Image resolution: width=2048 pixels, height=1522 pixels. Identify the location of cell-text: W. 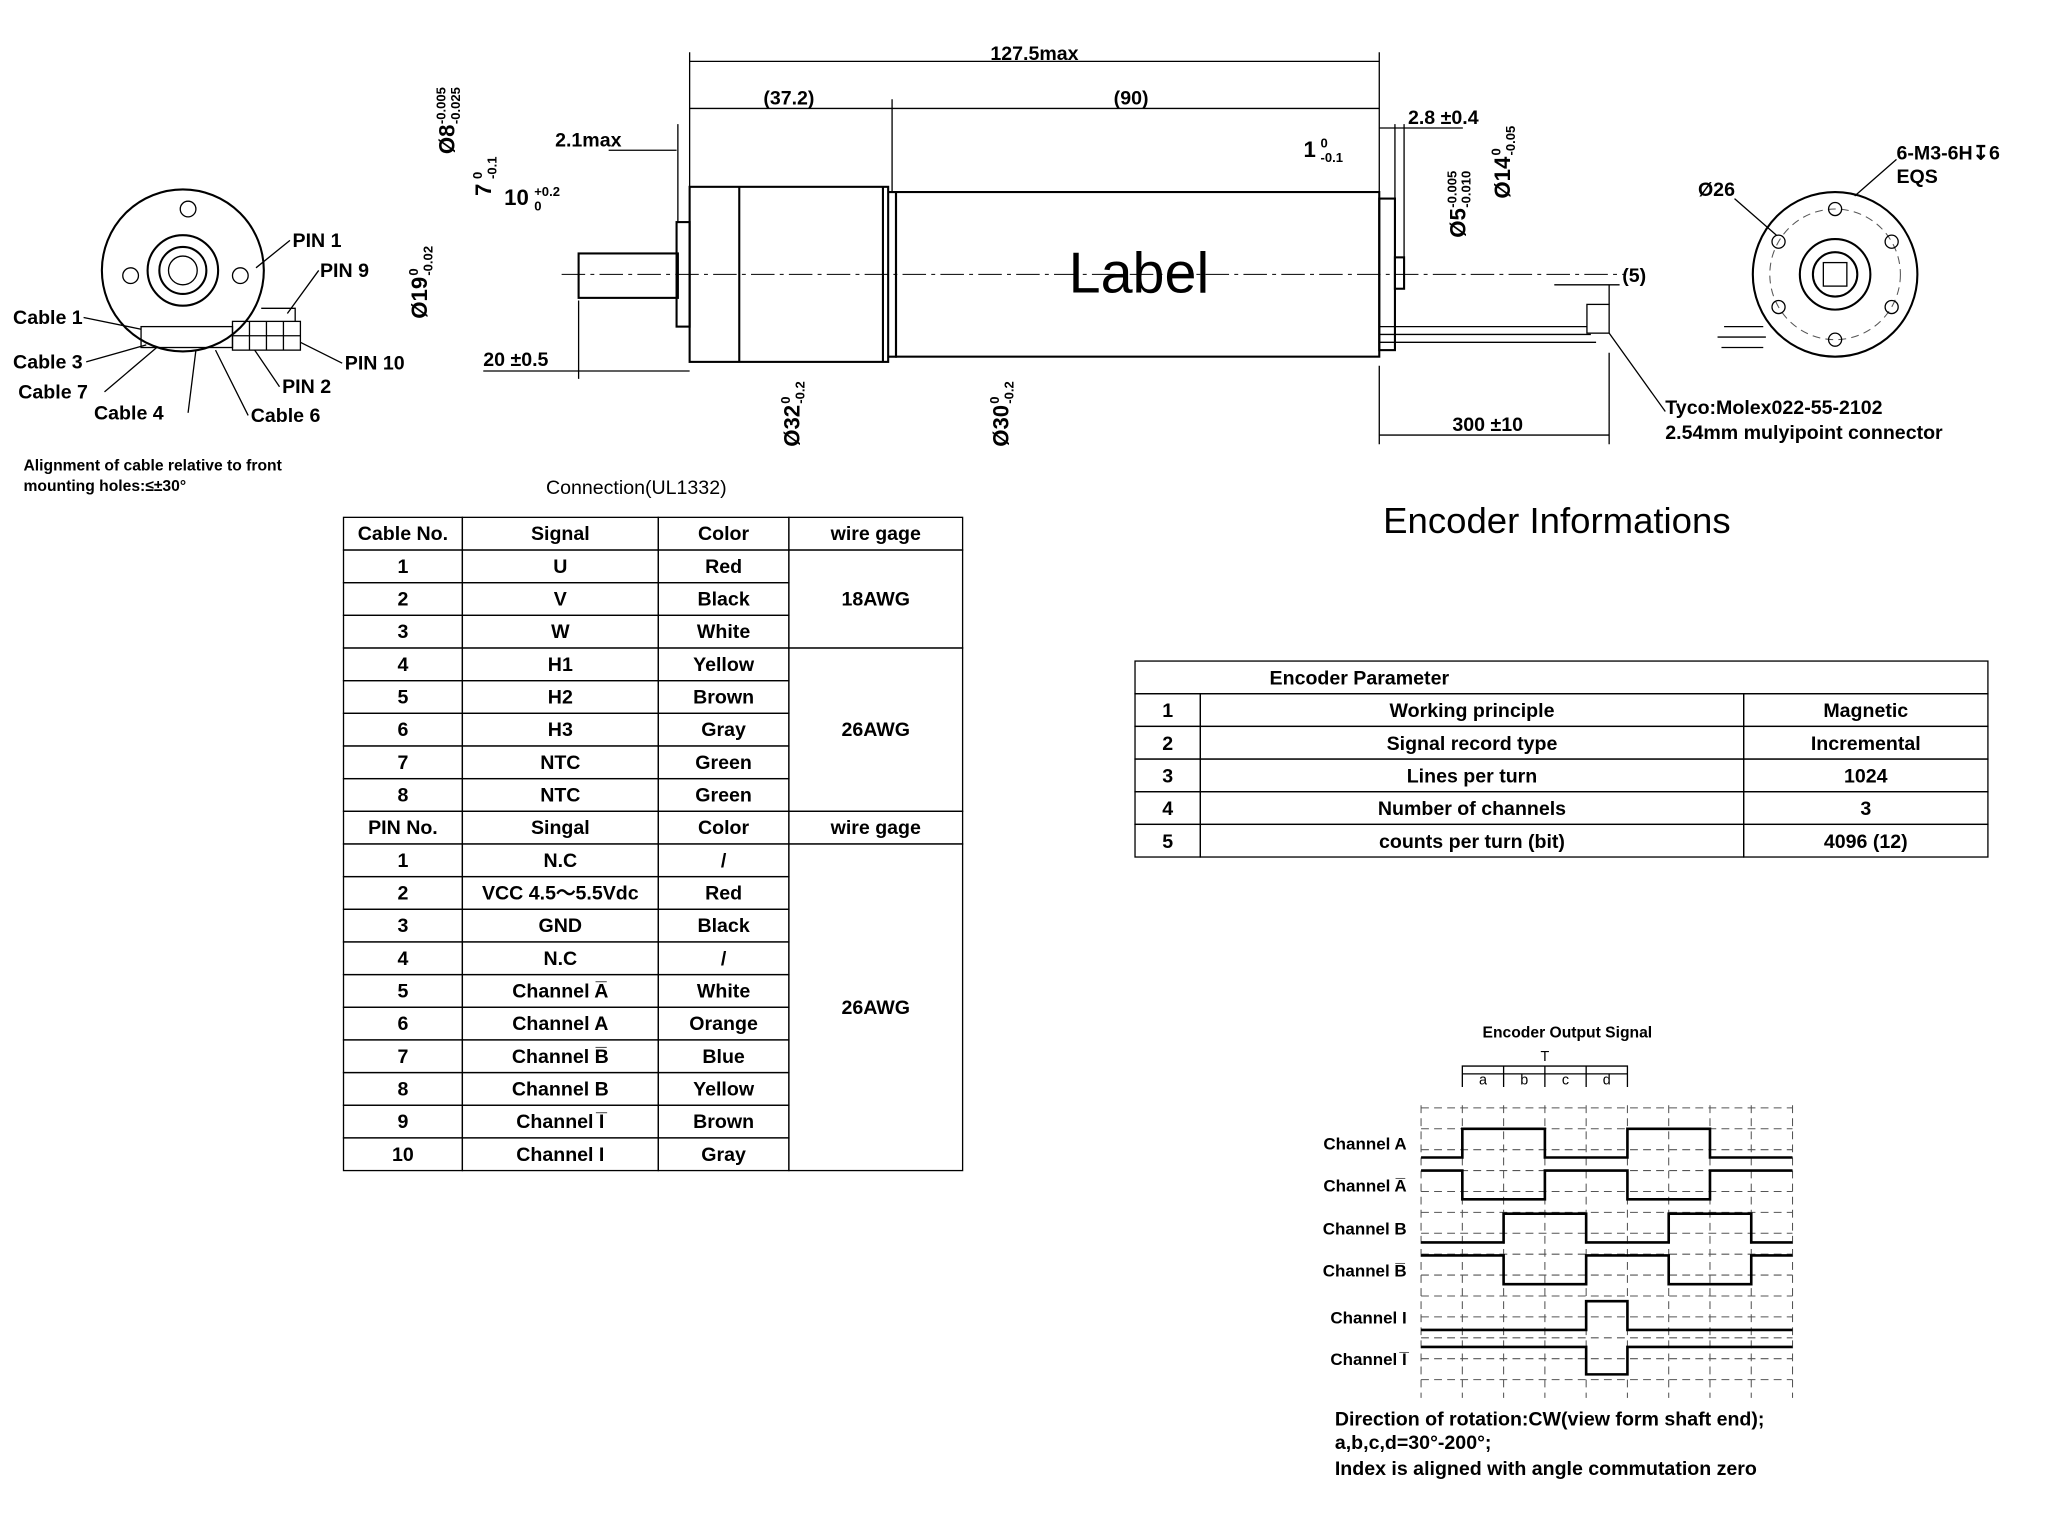
(560, 632).